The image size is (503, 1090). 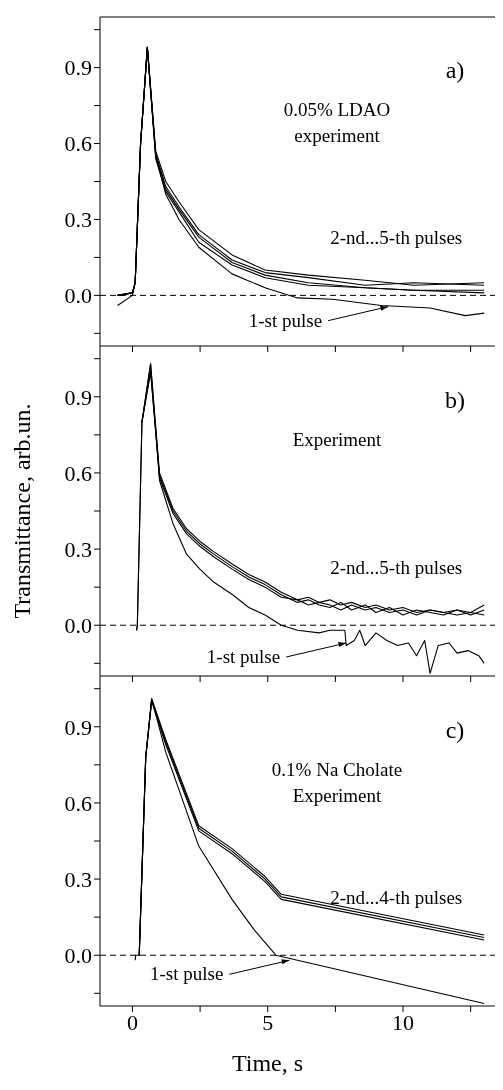 What do you see at coordinates (455, 730) in the screenshot?
I see `annotation: c)` at bounding box center [455, 730].